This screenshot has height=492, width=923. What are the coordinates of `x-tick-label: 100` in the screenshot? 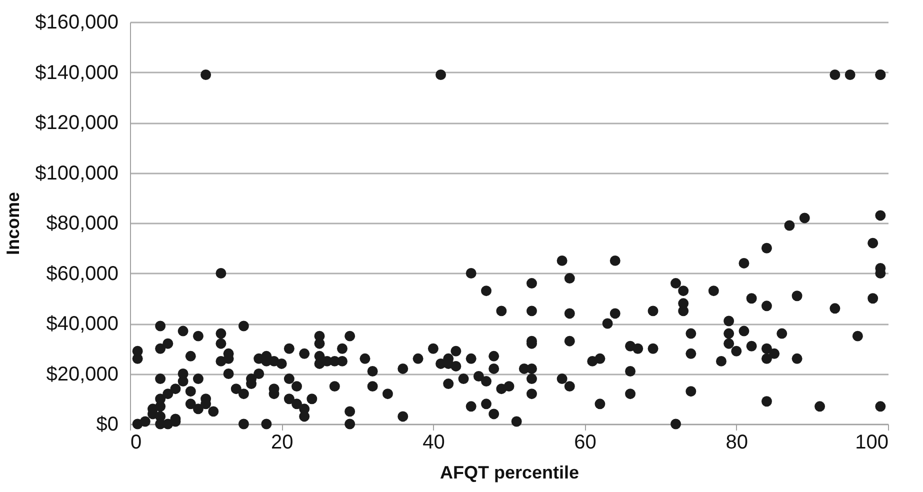 It's located at (871, 443).